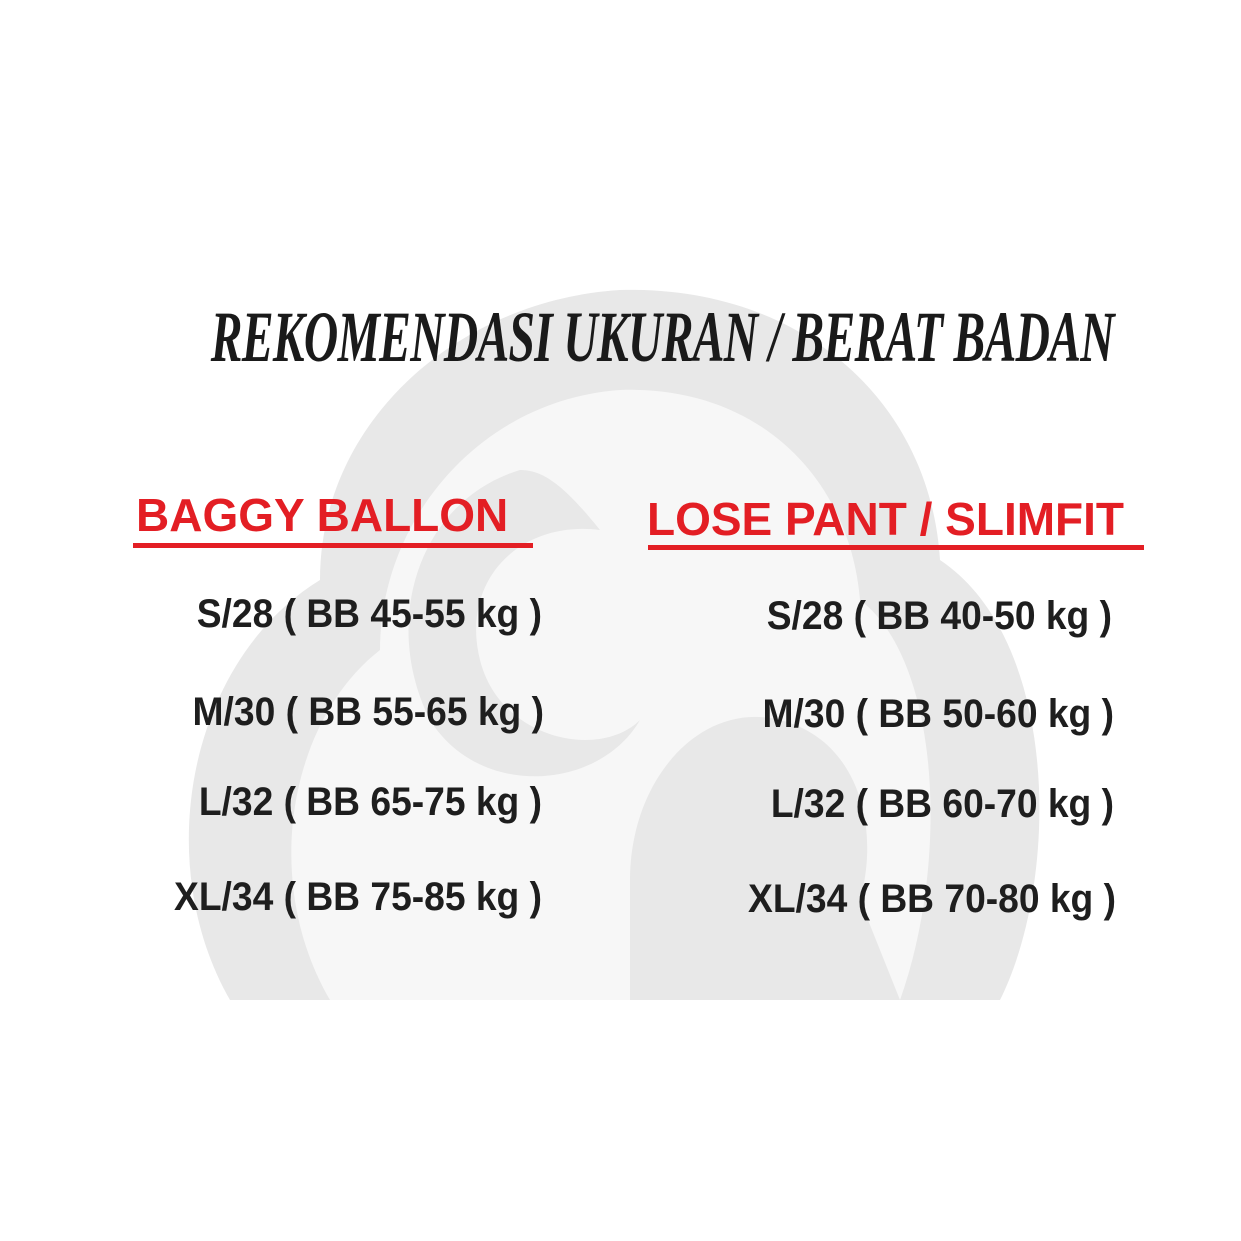  What do you see at coordinates (886, 519) in the screenshot?
I see `lose-pant-slimfit-heading: LOSE PANT / SLIMFIT` at bounding box center [886, 519].